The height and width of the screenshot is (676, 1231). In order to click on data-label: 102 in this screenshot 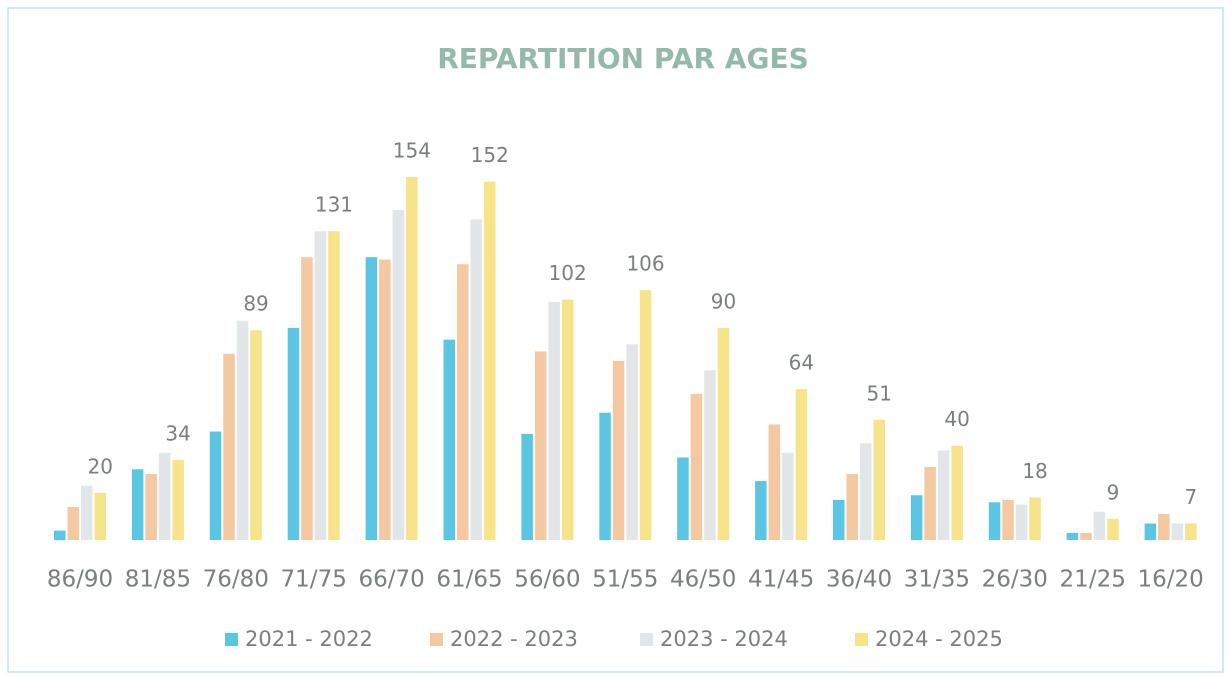, I will do `click(568, 273)`.